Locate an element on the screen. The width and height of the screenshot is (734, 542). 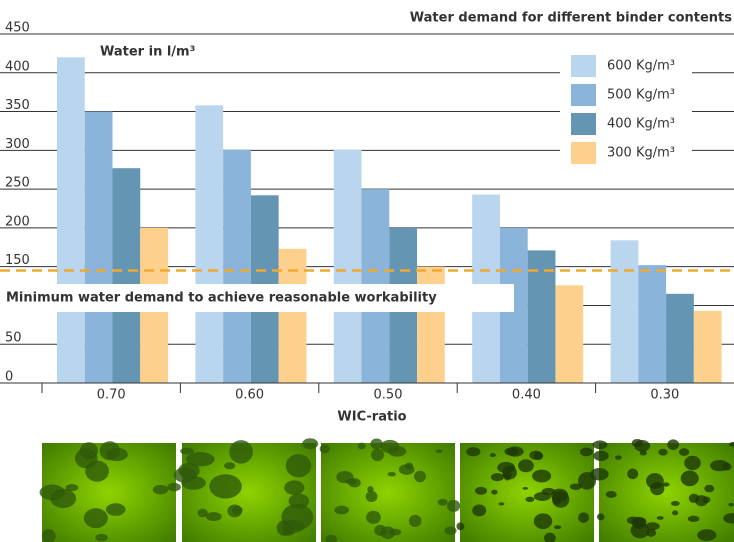
x-tick-label: 0.50 is located at coordinates (388, 395).